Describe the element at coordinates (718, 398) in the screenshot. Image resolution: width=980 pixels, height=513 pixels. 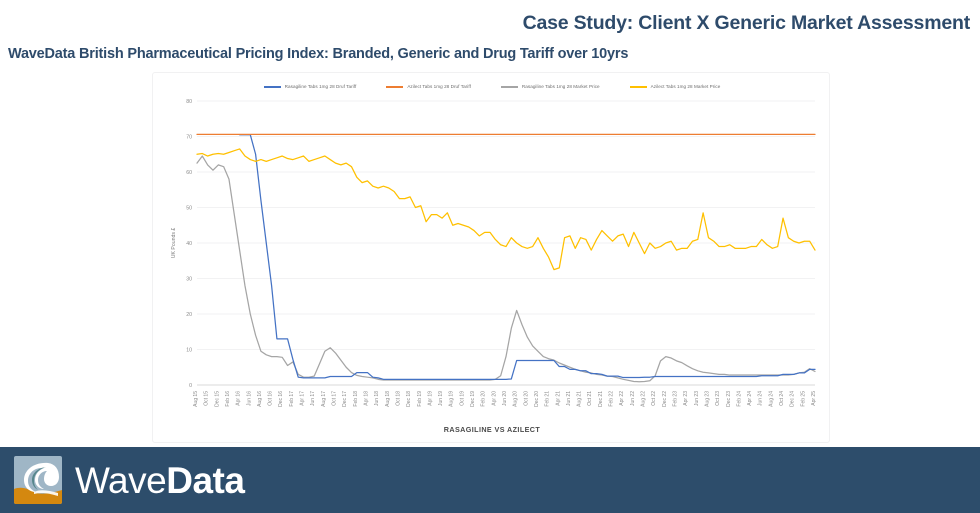
I see `x-tick-label: Oct 23` at that location.